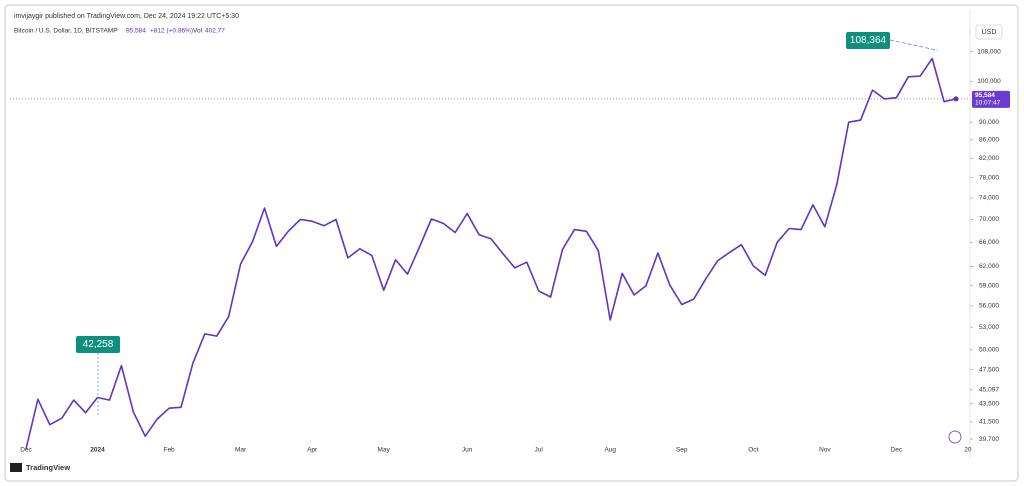  I want to click on y-tick-label: 50,000, so click(989, 349).